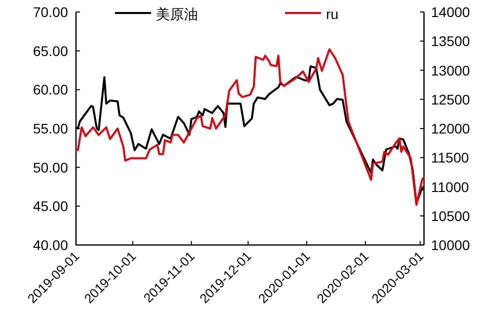 The image size is (499, 324). What do you see at coordinates (450, 99) in the screenshot?
I see `y2-tick-label: 12500` at bounding box center [450, 99].